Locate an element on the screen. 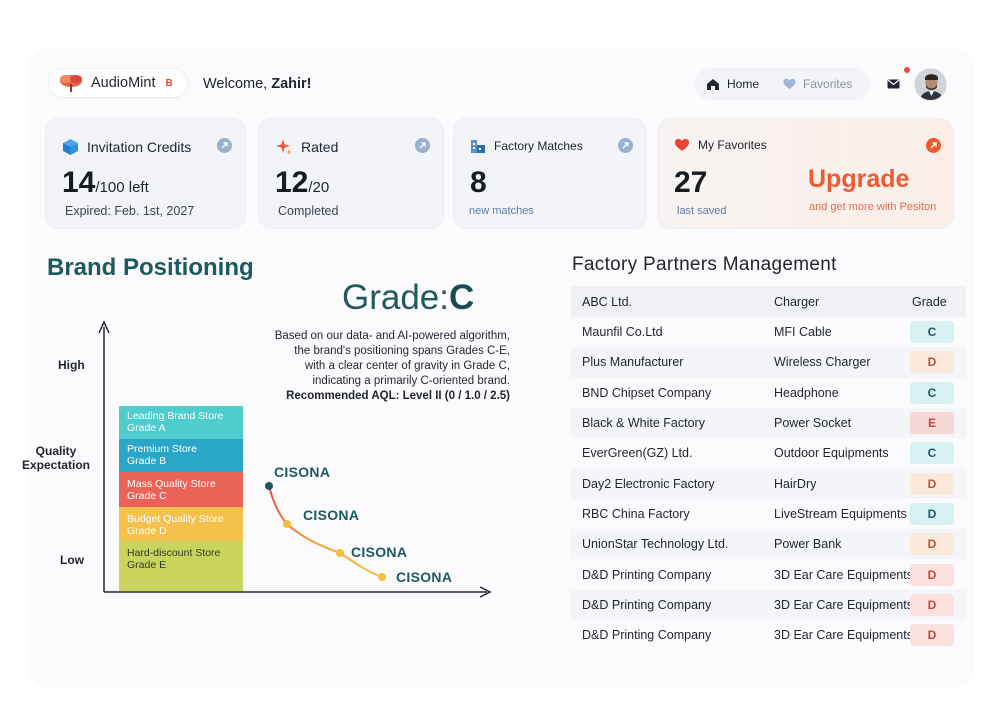 This screenshot has width=1000, height=711. grade-heading: Grade:C is located at coordinates (408, 298).